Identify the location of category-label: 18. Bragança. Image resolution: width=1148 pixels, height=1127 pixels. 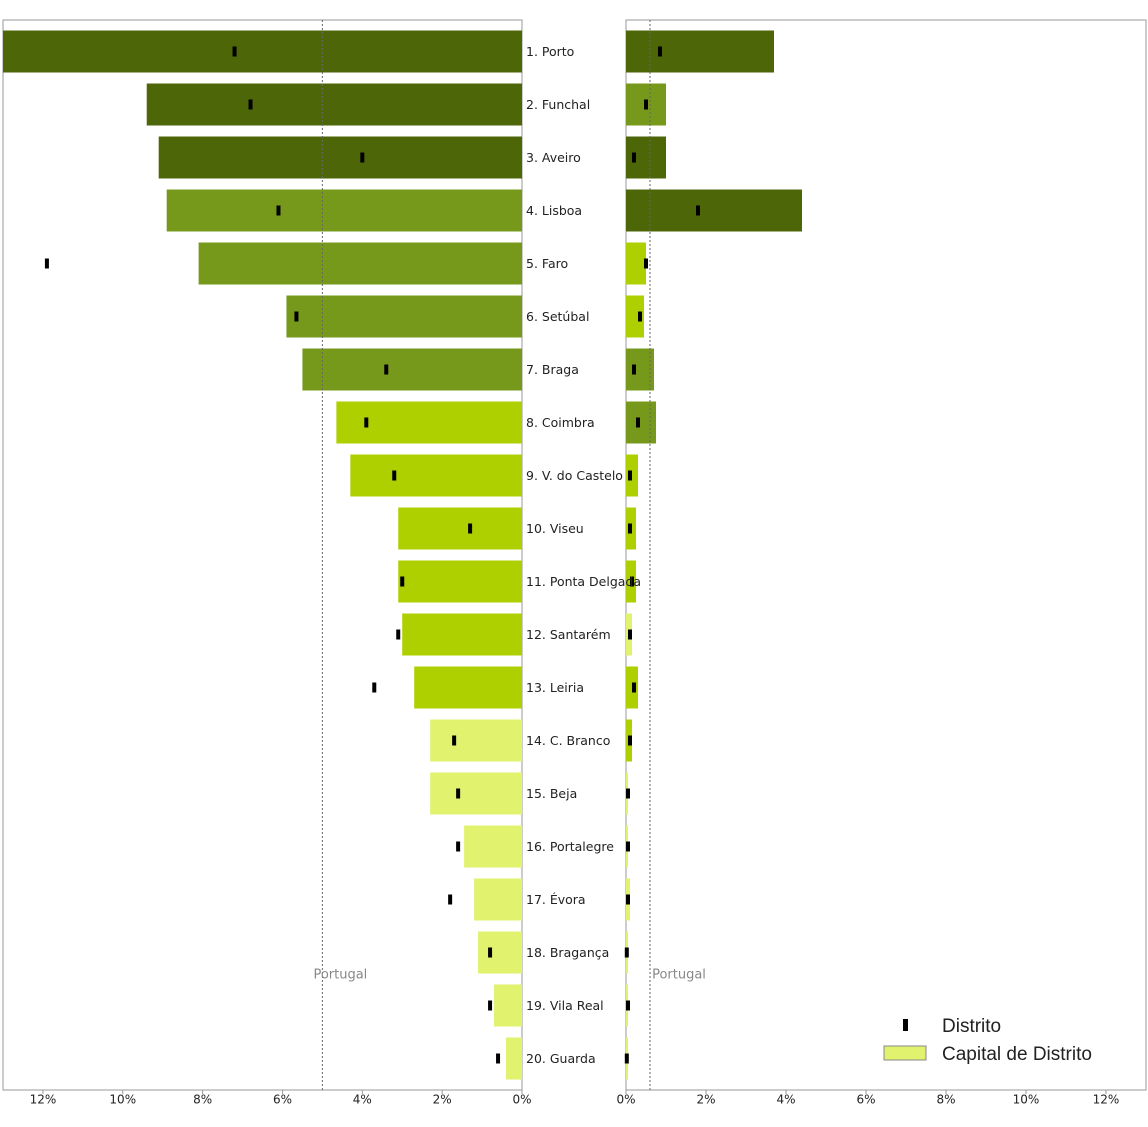
(567, 952).